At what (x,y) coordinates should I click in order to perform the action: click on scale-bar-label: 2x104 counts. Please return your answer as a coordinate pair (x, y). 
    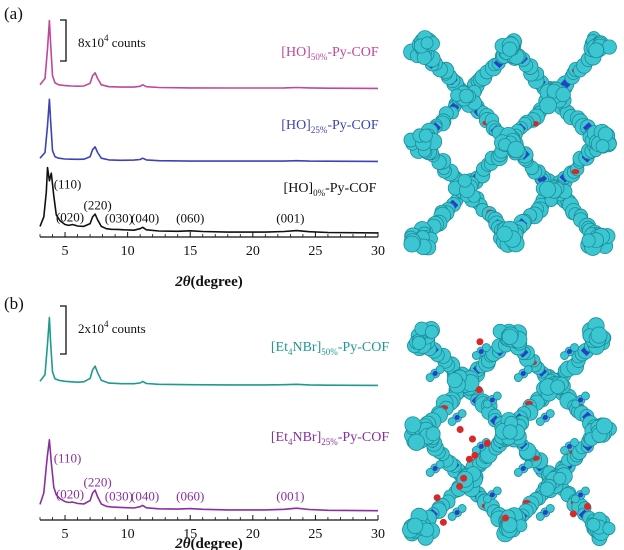
    Looking at the image, I should click on (112, 327).